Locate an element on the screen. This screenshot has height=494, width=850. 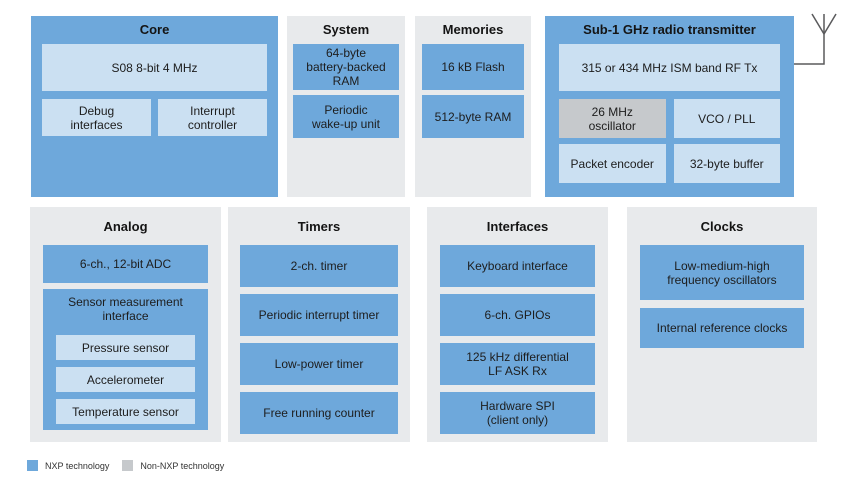
non-nxp-technology-swatch is located at coordinates (128, 465).